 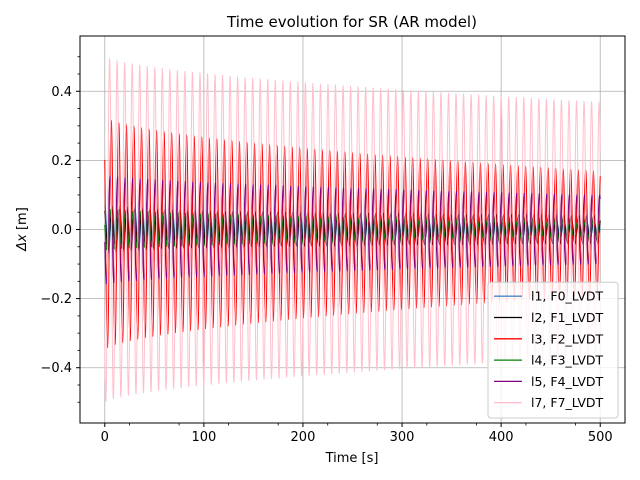 I want to click on legend-entry-6: l7, F7_LVDT, so click(x=567, y=402).